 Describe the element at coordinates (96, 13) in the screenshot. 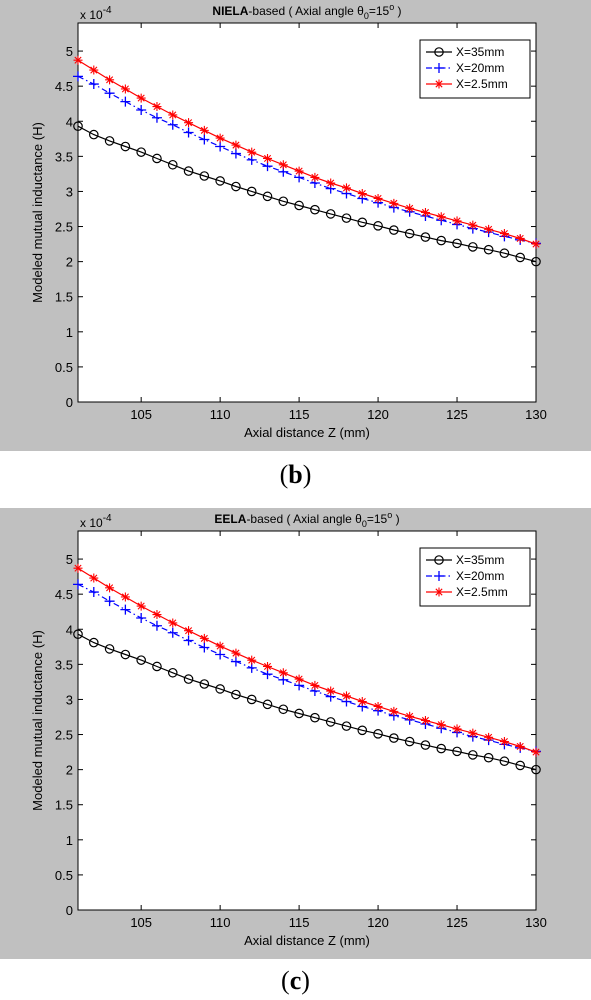

I see `y-exponent-label: x 10-4` at that location.